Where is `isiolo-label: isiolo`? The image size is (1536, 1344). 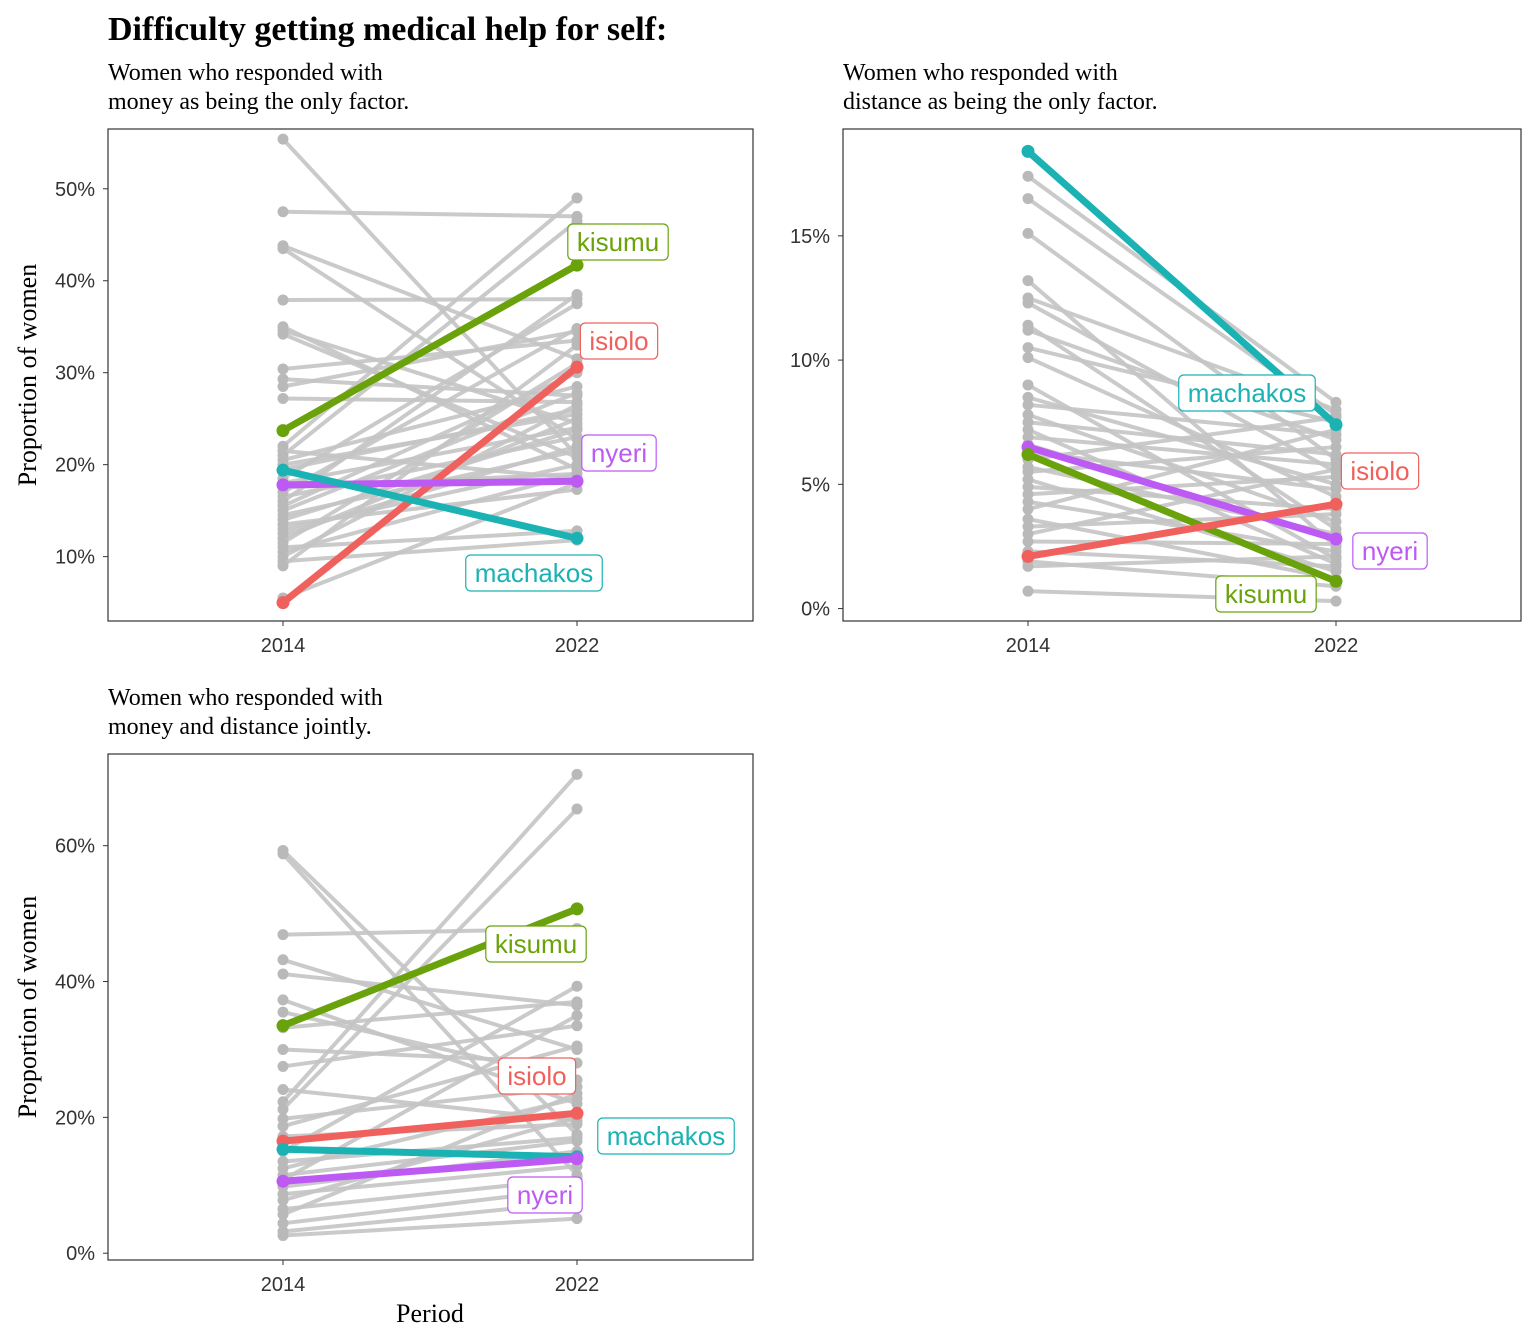 isiolo-label: isiolo is located at coordinates (1380, 471).